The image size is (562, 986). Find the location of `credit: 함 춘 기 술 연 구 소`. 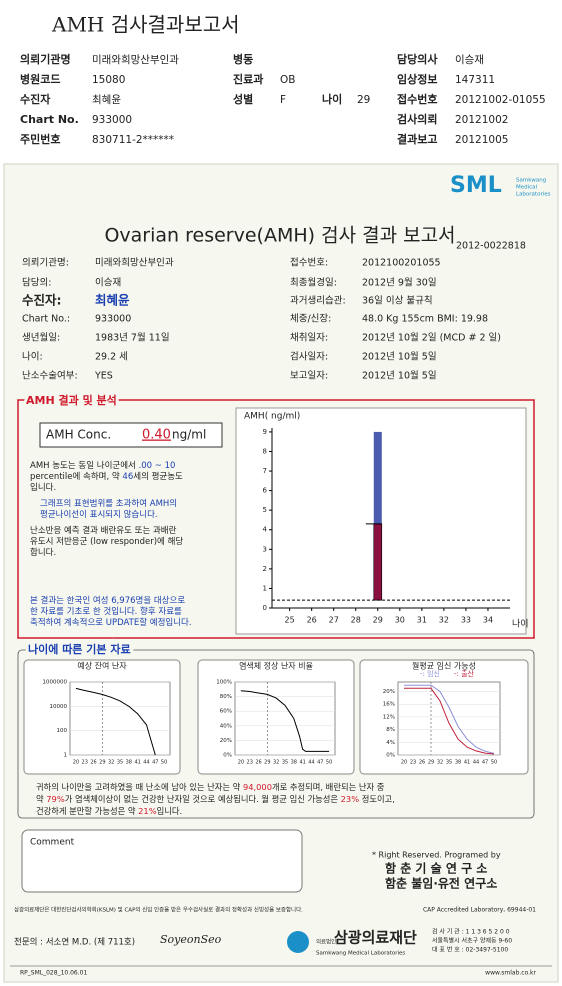

credit: 함 춘 기 술 연 구 소 is located at coordinates (436, 868).